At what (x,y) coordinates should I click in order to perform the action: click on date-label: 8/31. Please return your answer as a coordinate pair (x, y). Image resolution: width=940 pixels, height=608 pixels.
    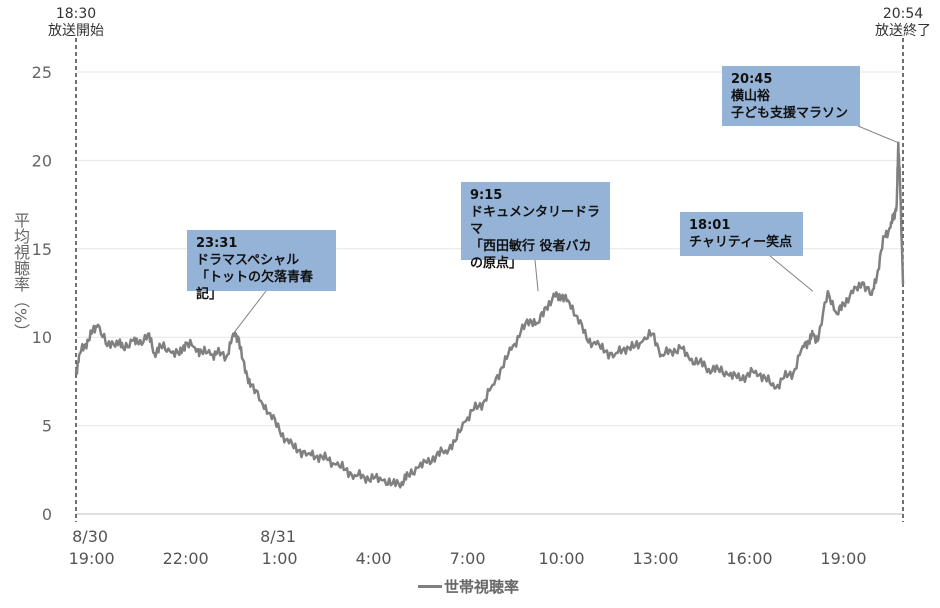
    Looking at the image, I should click on (278, 536).